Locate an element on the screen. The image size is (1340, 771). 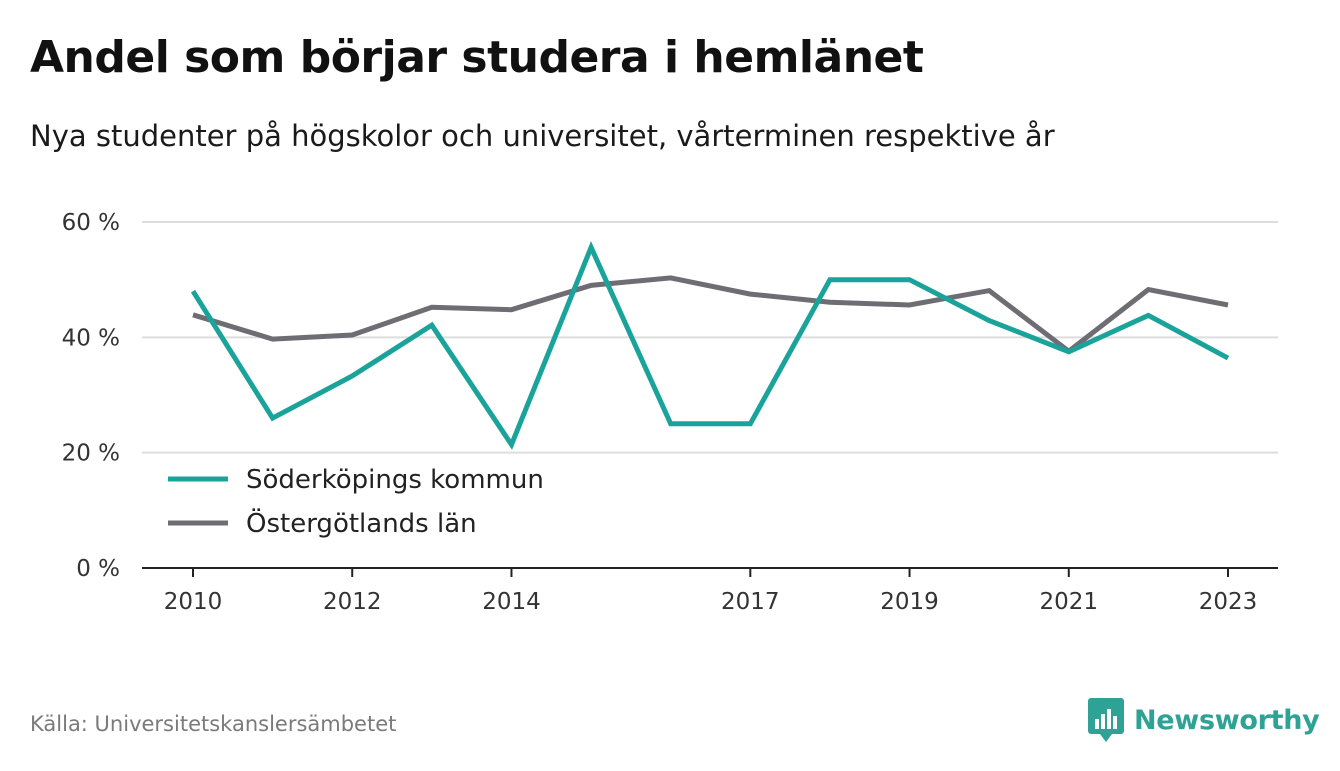
legend: Söderköpings kommun Östergötlands län is located at coordinates (356, 502).